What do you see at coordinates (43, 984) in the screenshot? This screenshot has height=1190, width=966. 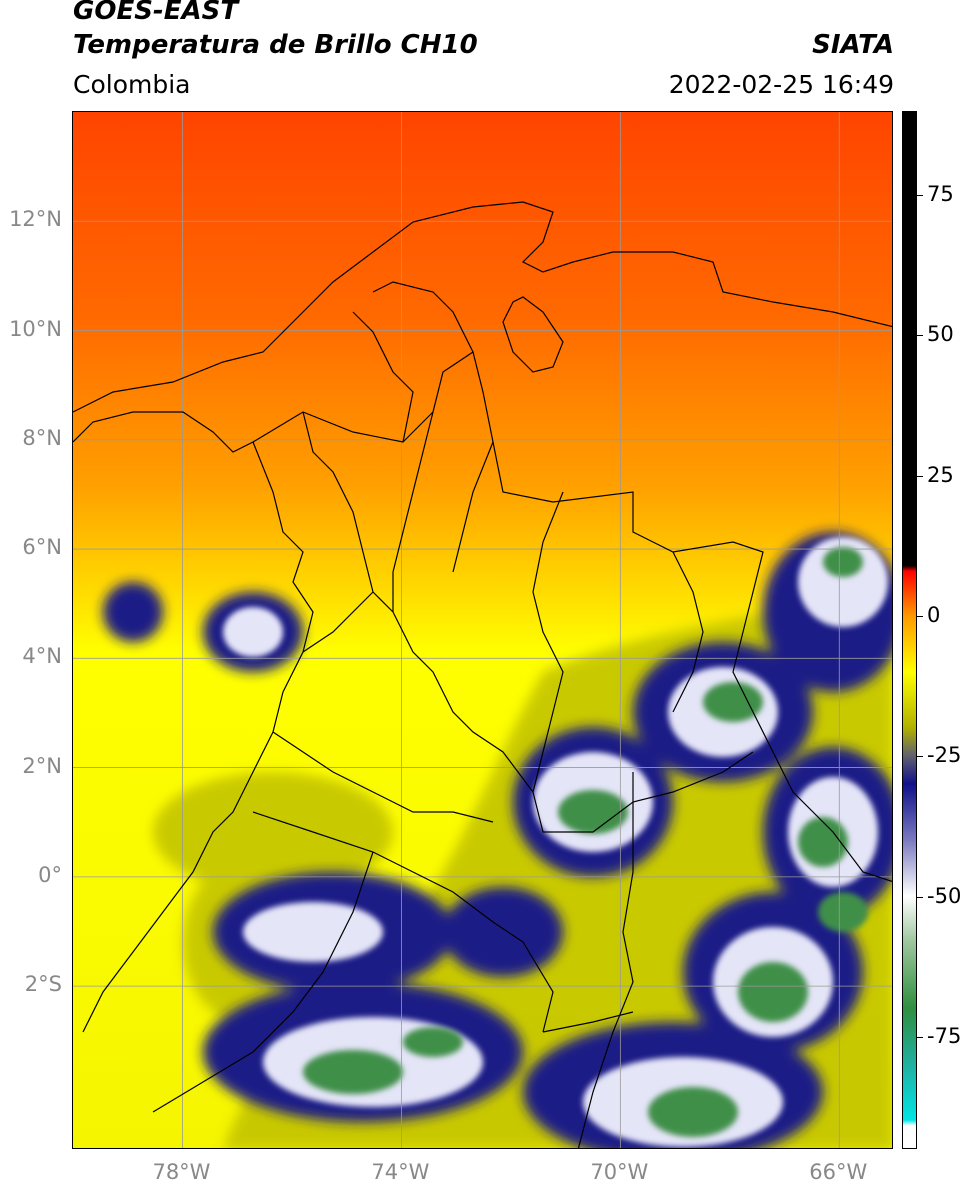 I see `lat-tick-label: 2°S` at bounding box center [43, 984].